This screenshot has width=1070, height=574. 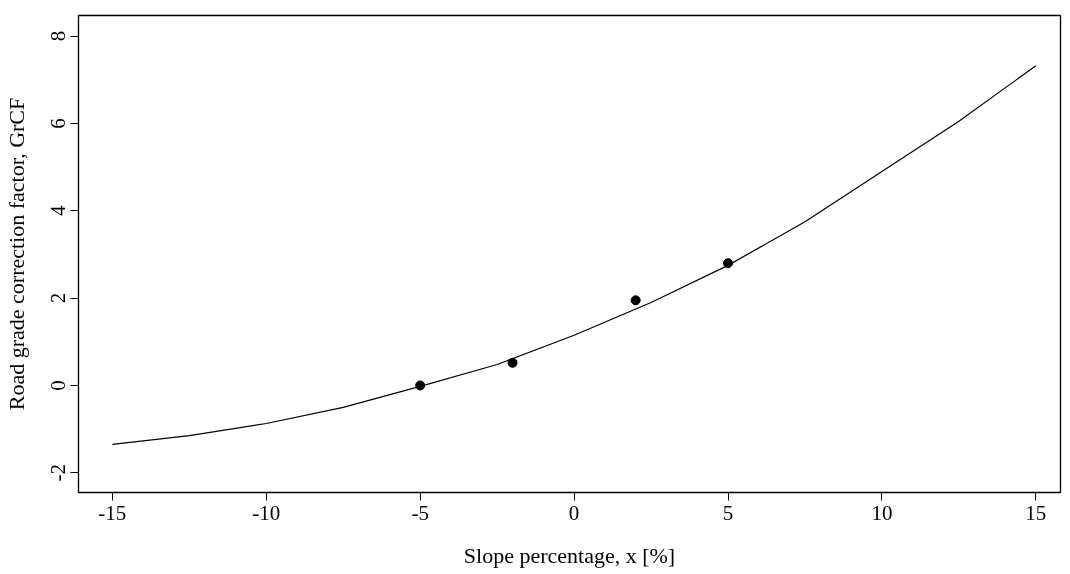 What do you see at coordinates (420, 512) in the screenshot?
I see `x-tick-label: -5` at bounding box center [420, 512].